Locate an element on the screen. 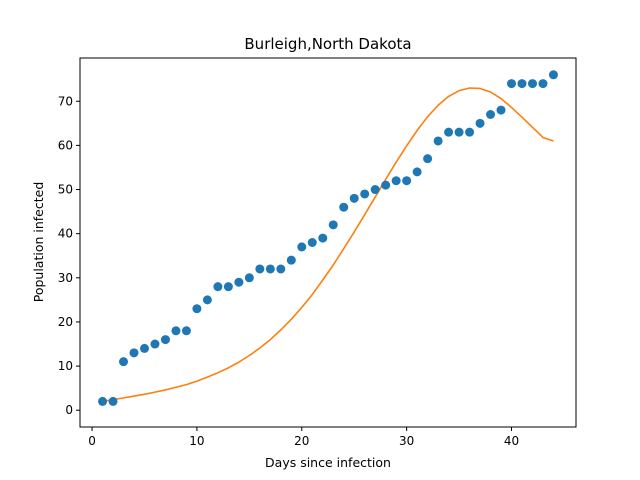  y-axis-label: Population infected is located at coordinates (38, 242).